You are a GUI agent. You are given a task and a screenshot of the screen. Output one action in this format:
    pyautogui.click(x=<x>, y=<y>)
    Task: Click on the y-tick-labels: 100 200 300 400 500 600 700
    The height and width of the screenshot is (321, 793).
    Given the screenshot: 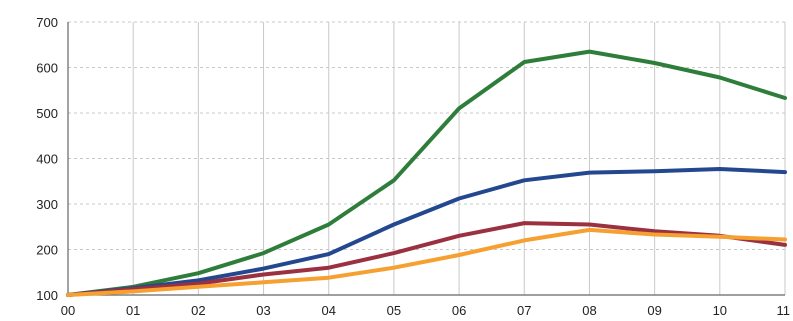 What is the action you would take?
    pyautogui.click(x=47, y=159)
    